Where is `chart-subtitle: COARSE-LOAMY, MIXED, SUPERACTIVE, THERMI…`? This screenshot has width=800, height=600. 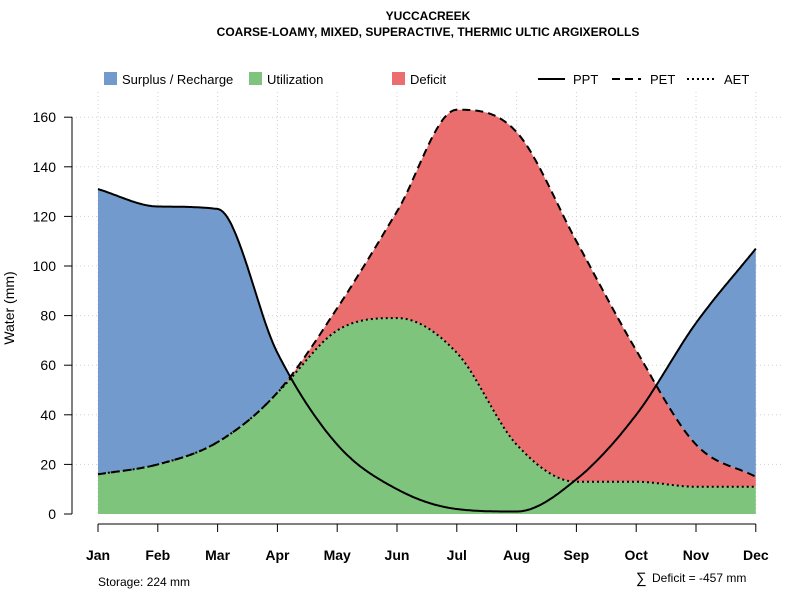 chart-subtitle: COARSE-LOAMY, MIXED, SUPERACTIVE, THERMI… is located at coordinates (428, 32).